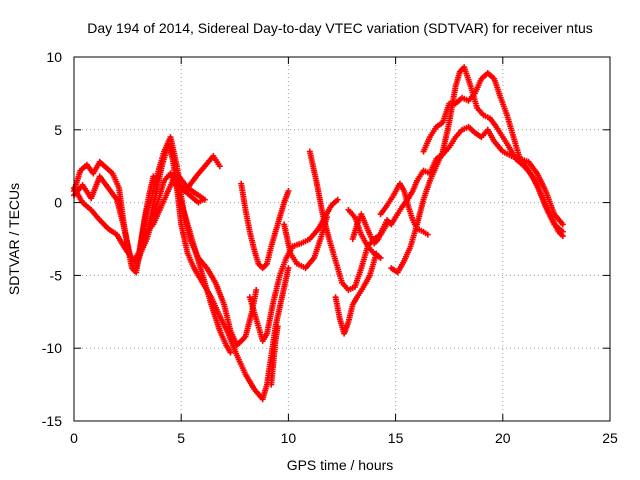 Image resolution: width=640 pixels, height=480 pixels. I want to click on series-arc15, so click(404, 209).